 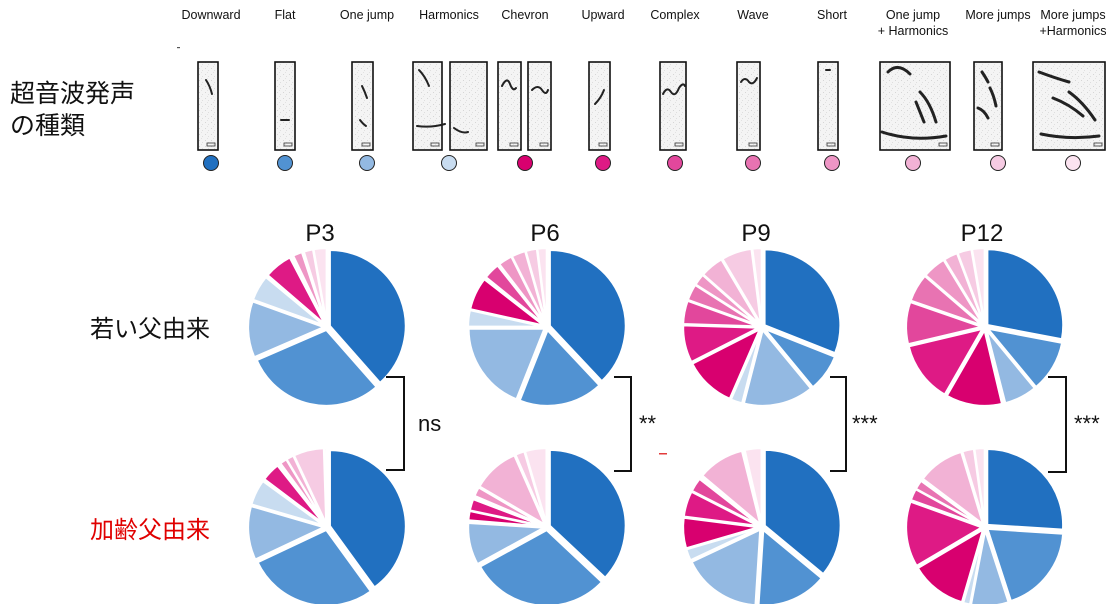 I want to click on row-labels: 若い父由来 加齢父由来, so click(x=150, y=429).